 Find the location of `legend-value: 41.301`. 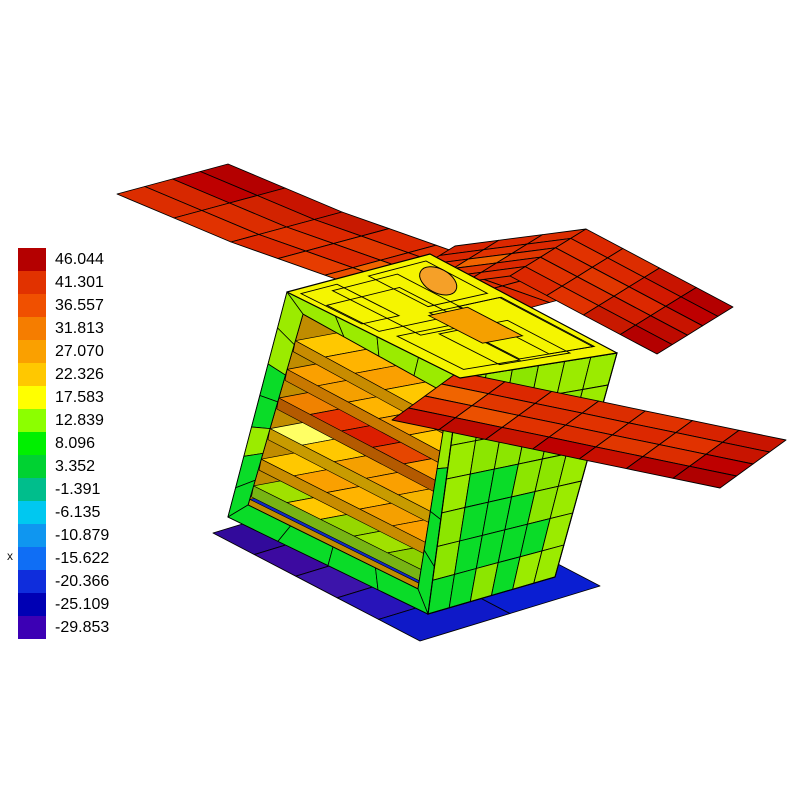

legend-value: 41.301 is located at coordinates (79, 282).